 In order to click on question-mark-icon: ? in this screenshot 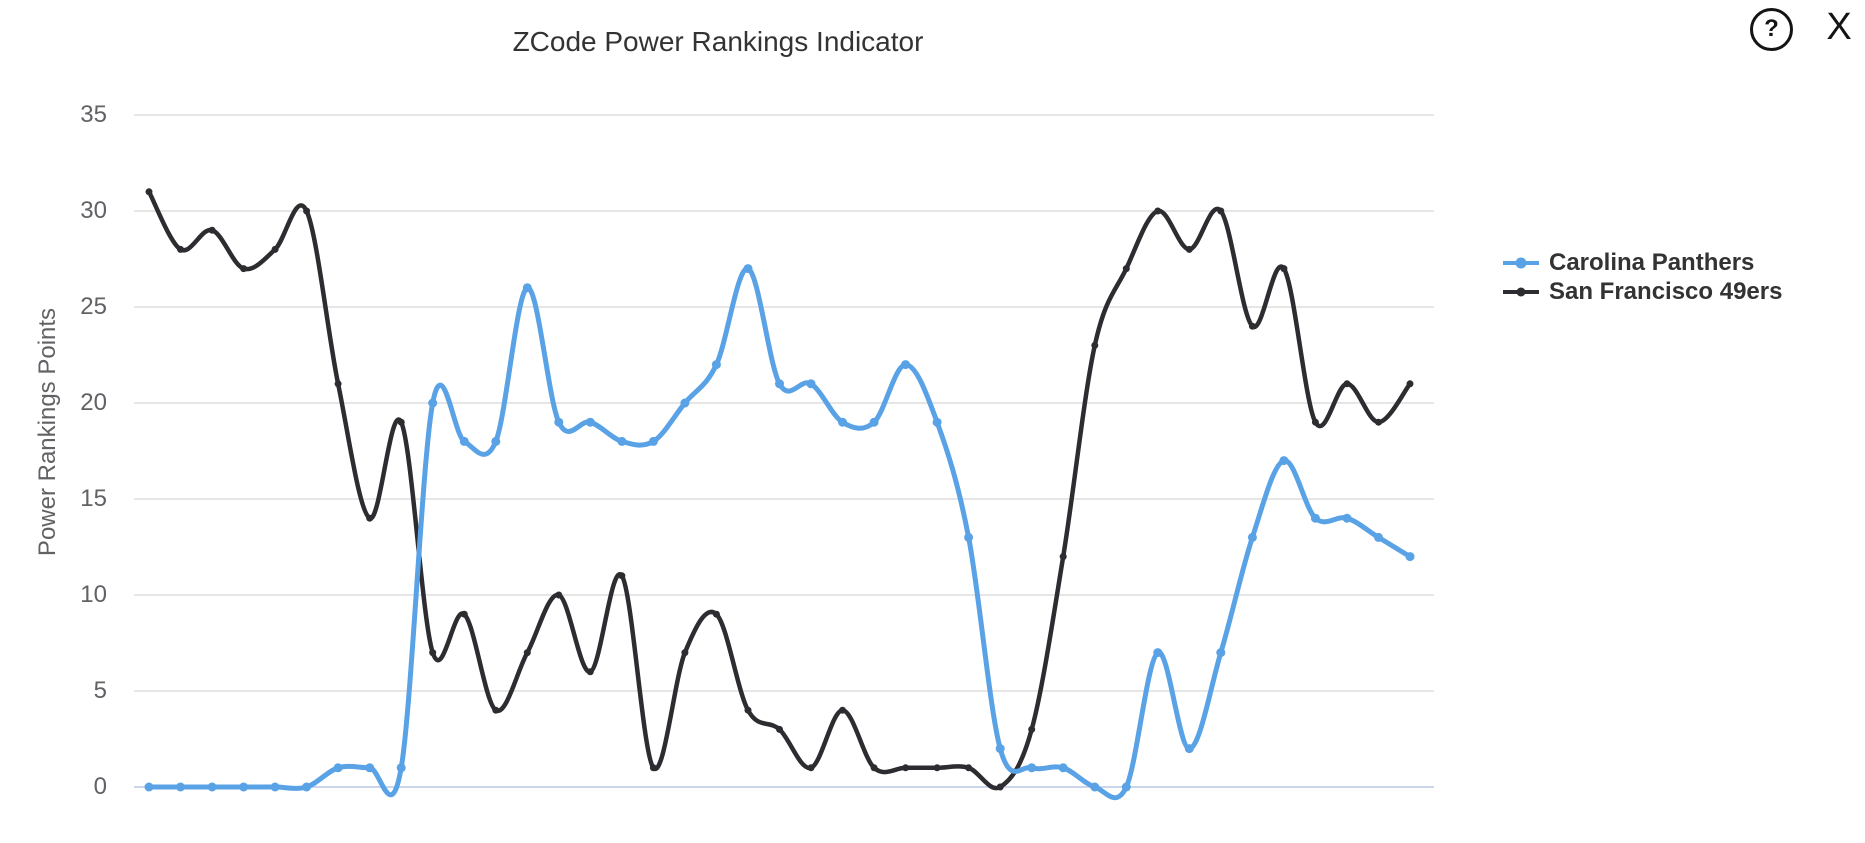, I will do `click(1771, 28)`.